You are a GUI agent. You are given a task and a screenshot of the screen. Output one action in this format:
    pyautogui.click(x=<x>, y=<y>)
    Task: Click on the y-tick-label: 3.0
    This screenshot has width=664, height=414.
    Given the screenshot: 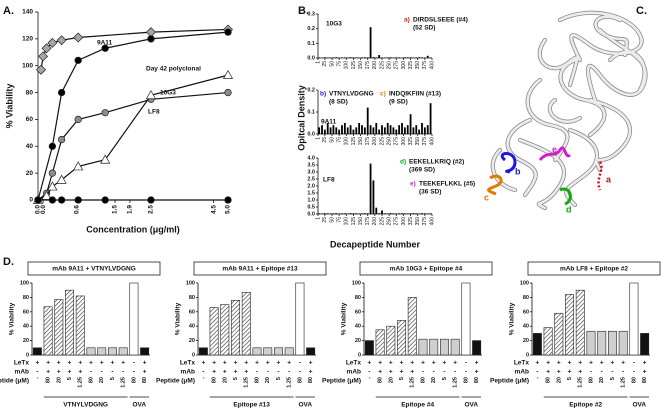 What is the action you would take?
    pyautogui.click(x=311, y=172)
    